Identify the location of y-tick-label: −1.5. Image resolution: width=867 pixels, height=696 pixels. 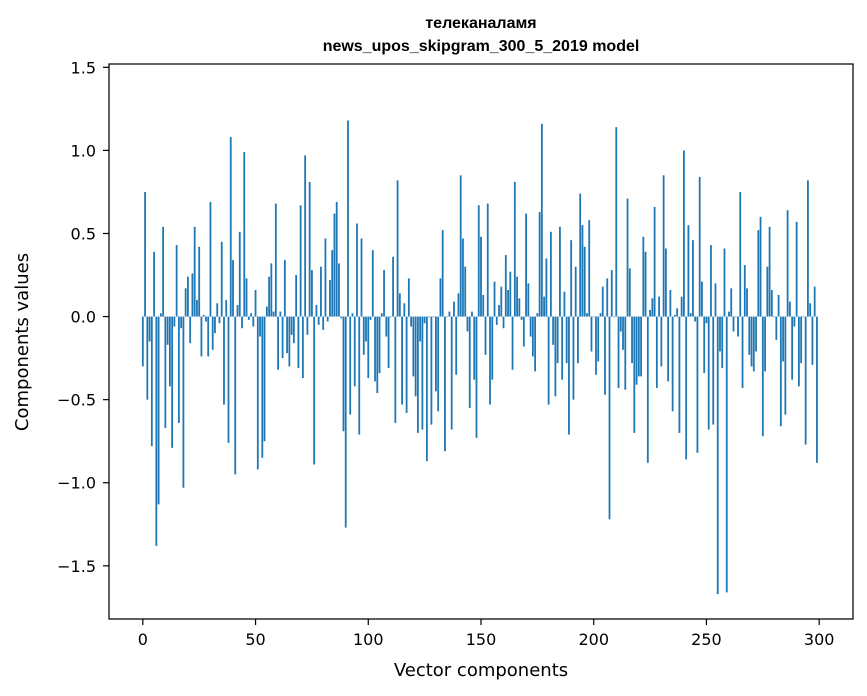
(76, 566).